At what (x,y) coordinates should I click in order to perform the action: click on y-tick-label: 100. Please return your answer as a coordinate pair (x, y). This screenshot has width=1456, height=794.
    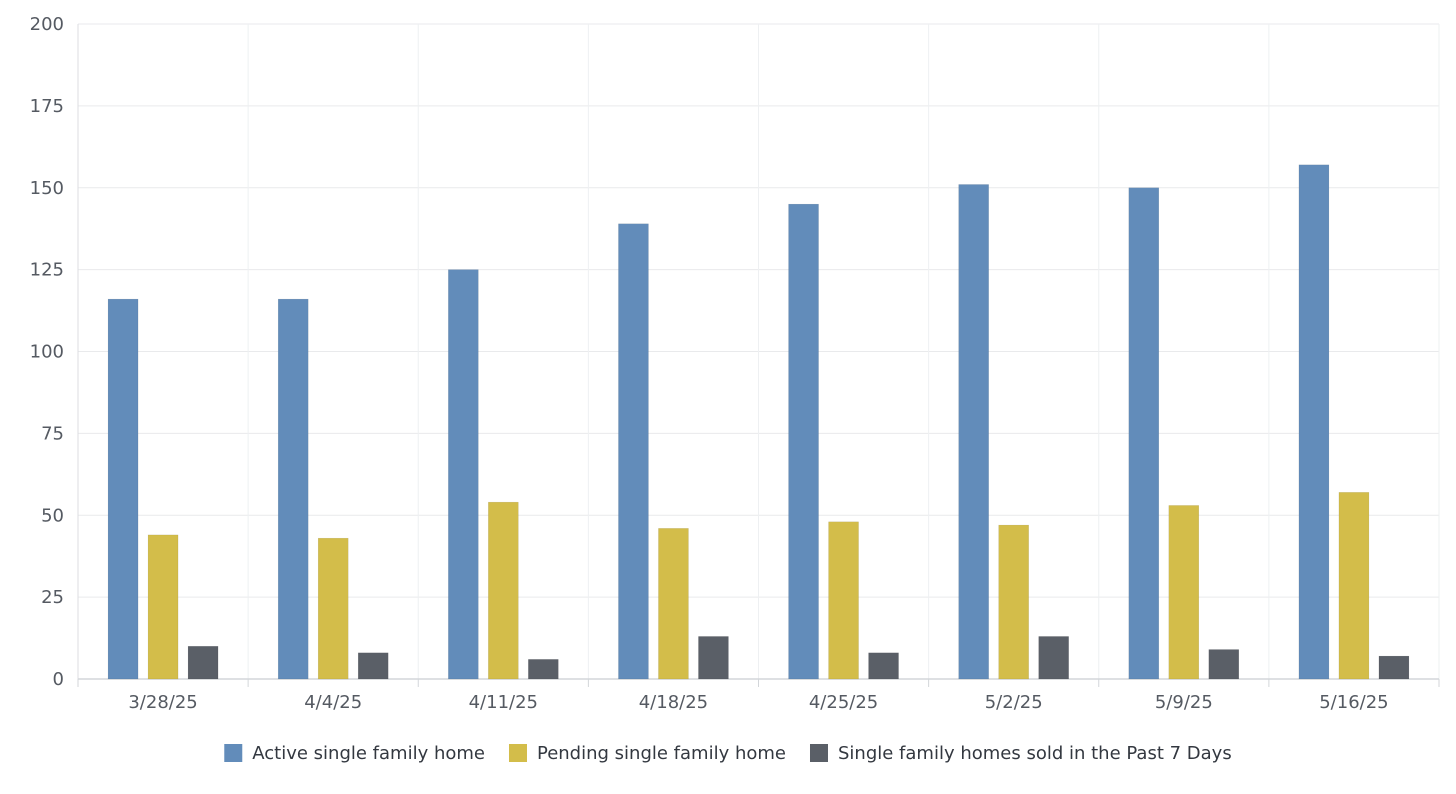
    Looking at the image, I should click on (47, 352).